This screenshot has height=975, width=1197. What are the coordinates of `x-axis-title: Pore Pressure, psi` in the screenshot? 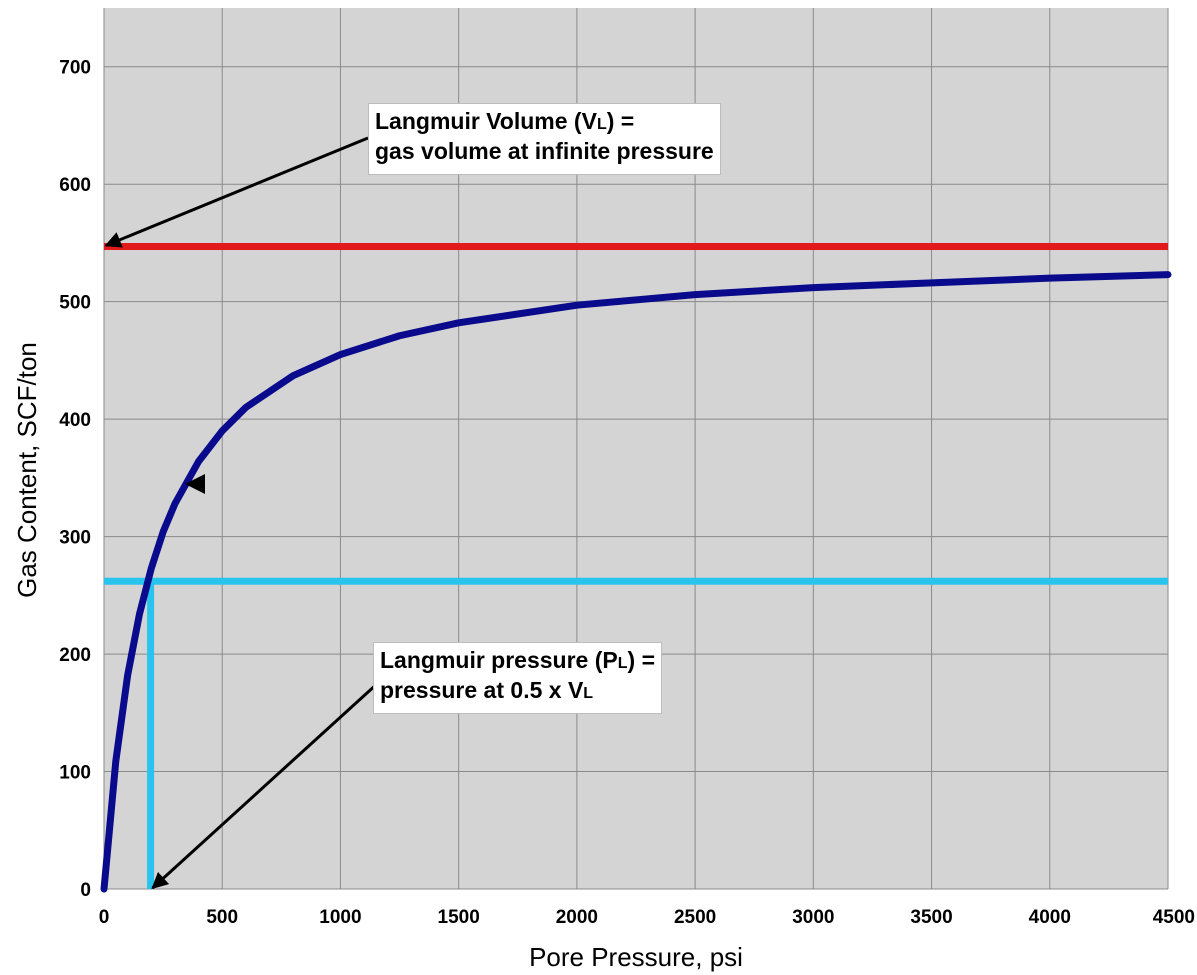 It's located at (636, 957).